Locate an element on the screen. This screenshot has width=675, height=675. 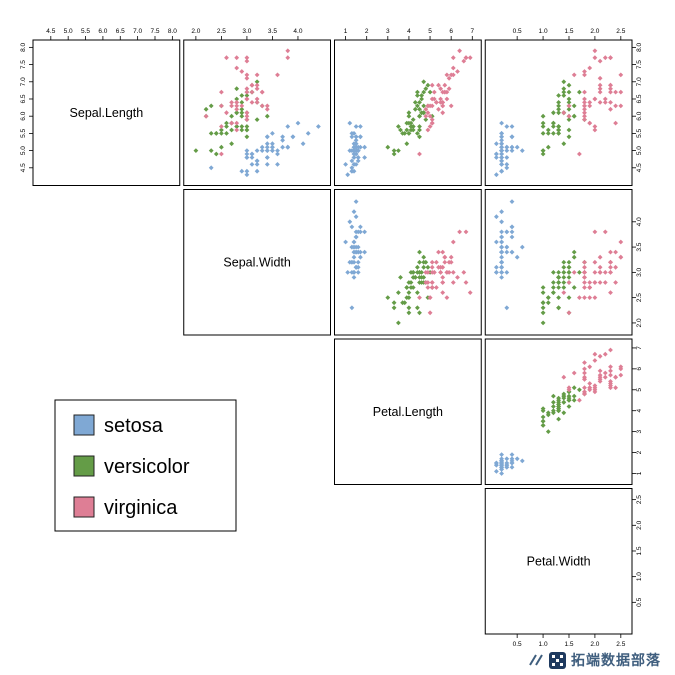
tick-label-right: 0.5 is located at coordinates (639, 601).